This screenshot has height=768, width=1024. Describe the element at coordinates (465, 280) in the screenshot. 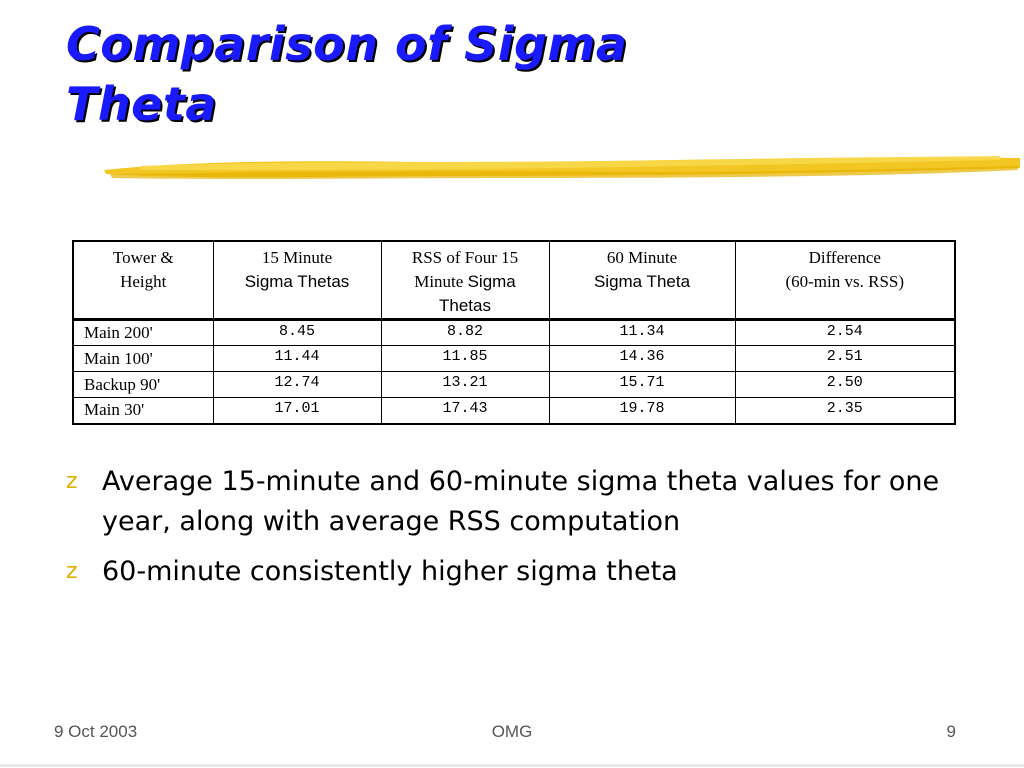

I see `header-rss: RSS of Four 15 Minute Sigma Thetas` at that location.